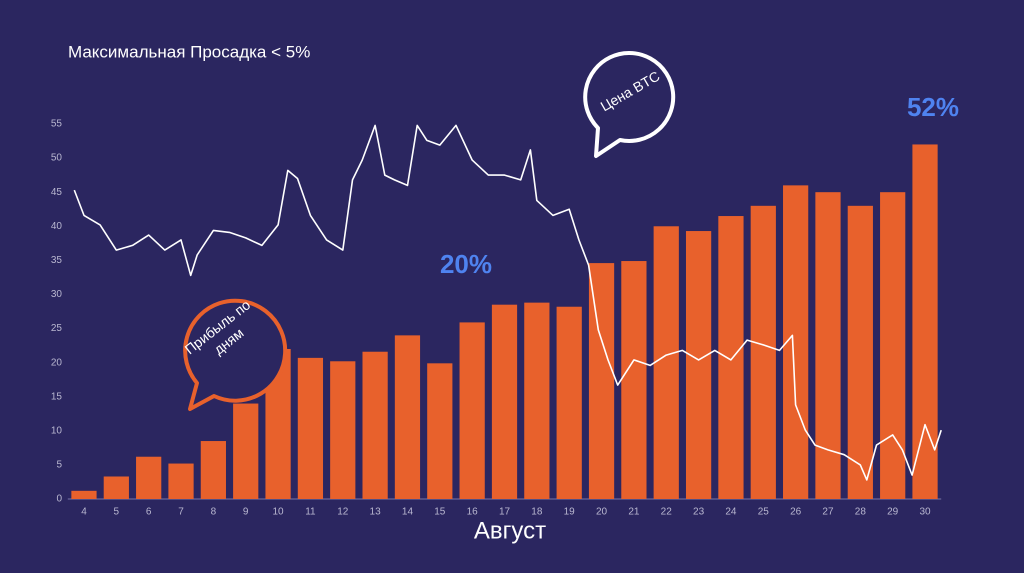 The image size is (1024, 573). What do you see at coordinates (466, 264) in the screenshot?
I see `annotation: 20%` at bounding box center [466, 264].